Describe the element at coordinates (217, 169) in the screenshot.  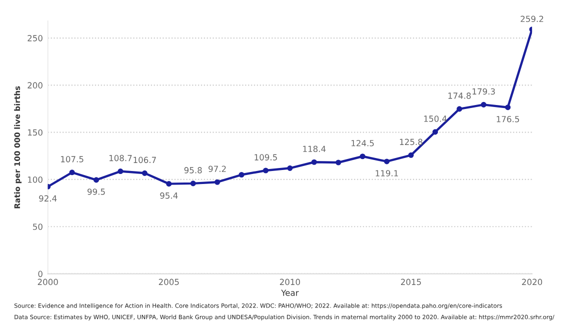
I see `data-label: 97.2` at that location.